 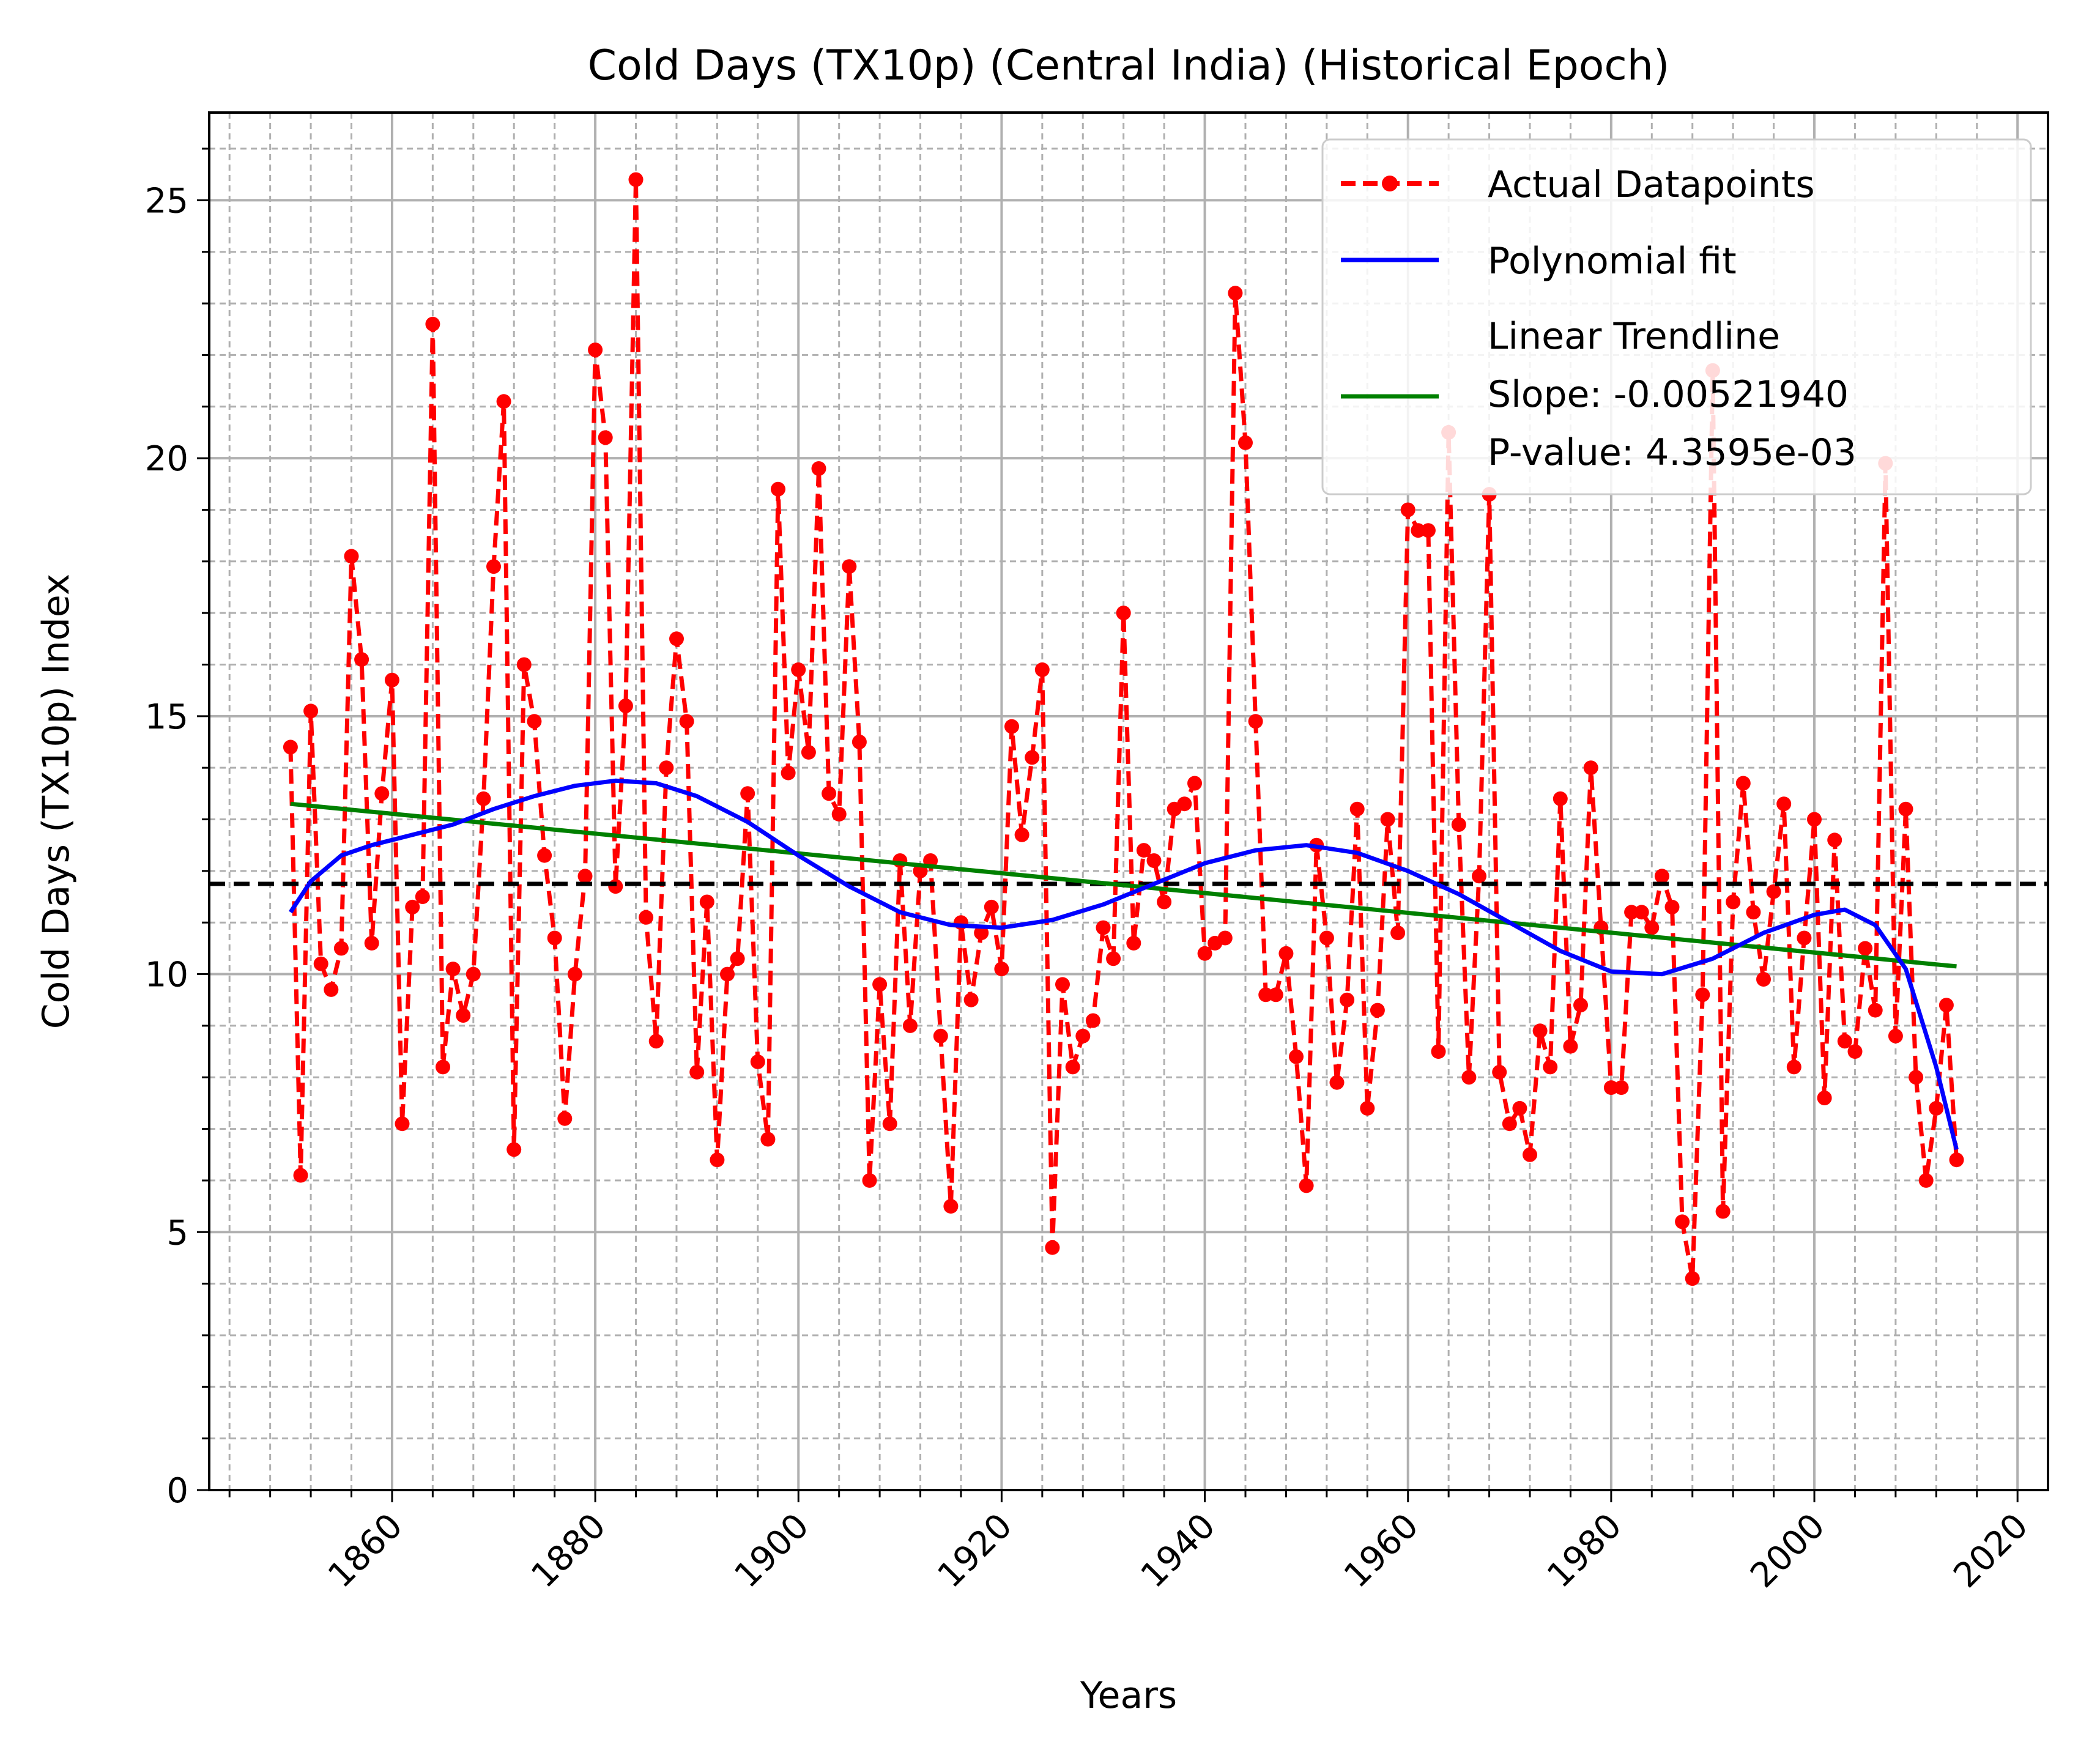 I want to click on legend-trend-pvalue: P-value: 4.3595e-03, so click(x=1672, y=453).